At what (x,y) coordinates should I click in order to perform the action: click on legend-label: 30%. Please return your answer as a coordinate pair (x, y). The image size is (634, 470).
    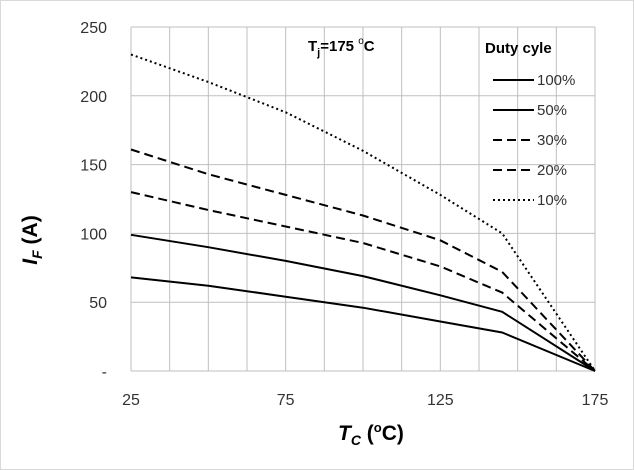
    Looking at the image, I should click on (552, 140).